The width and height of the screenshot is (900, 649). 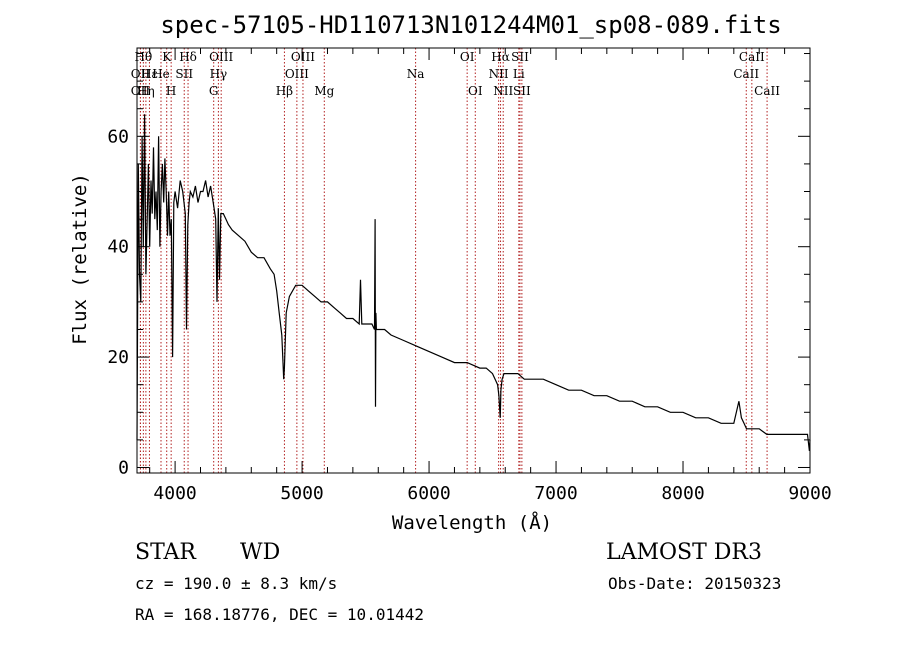 What do you see at coordinates (171, 91) in the screenshot?
I see `line-label-7: H` at bounding box center [171, 91].